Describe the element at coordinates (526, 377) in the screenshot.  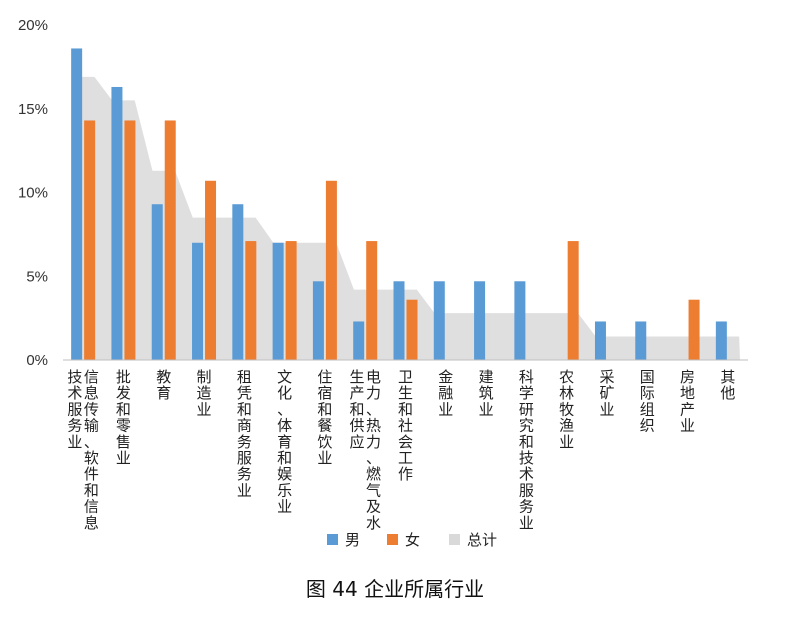
I see `svg-text: 科` at that location.